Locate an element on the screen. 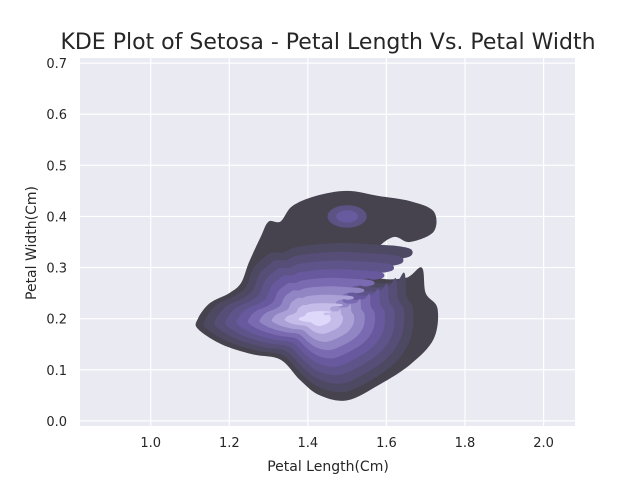 The width and height of the screenshot is (640, 480). x-tick-label: 1.6 is located at coordinates (386, 443).